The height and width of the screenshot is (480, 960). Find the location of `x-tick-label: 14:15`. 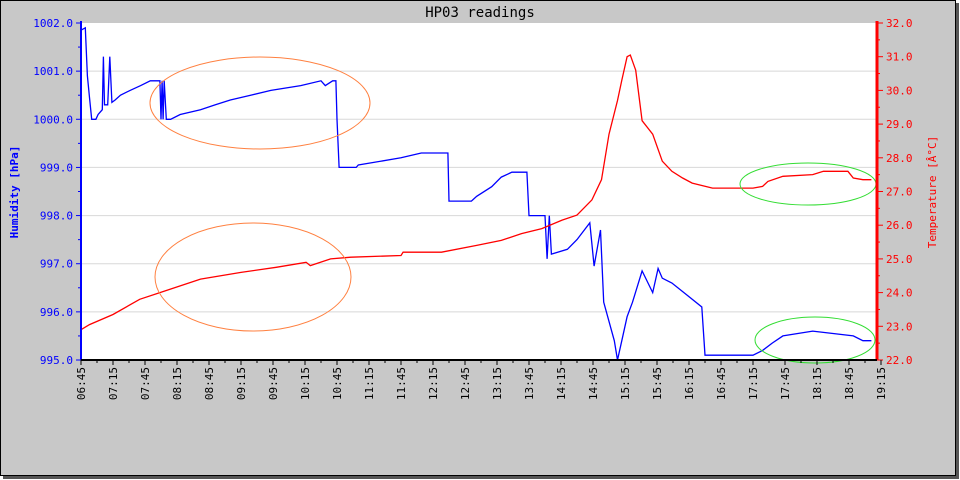

x-tick-label: 14:15 is located at coordinates (561, 383).